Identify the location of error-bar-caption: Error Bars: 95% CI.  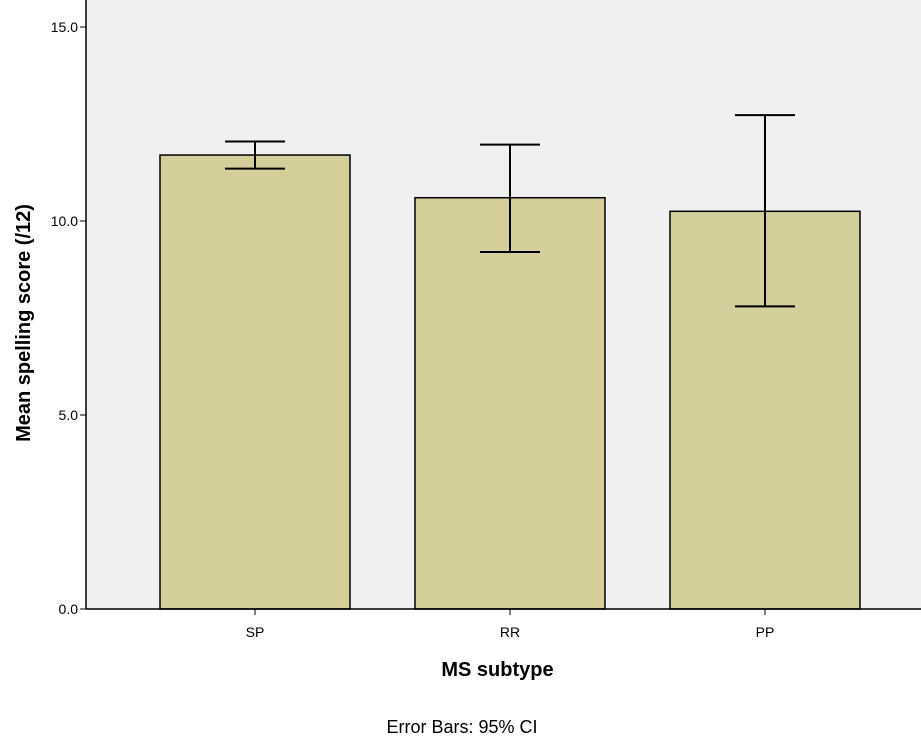
(461, 727).